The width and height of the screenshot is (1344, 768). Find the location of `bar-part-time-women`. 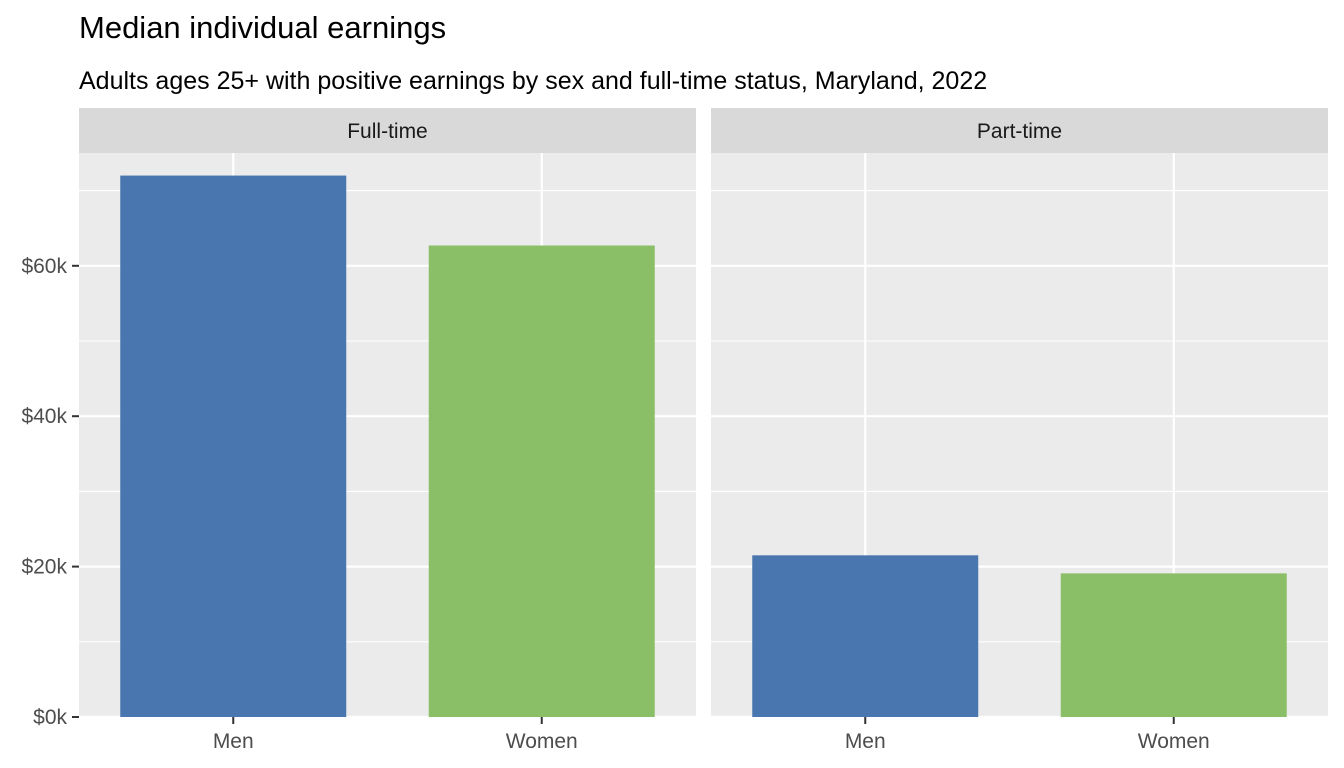

bar-part-time-women is located at coordinates (1173, 645).